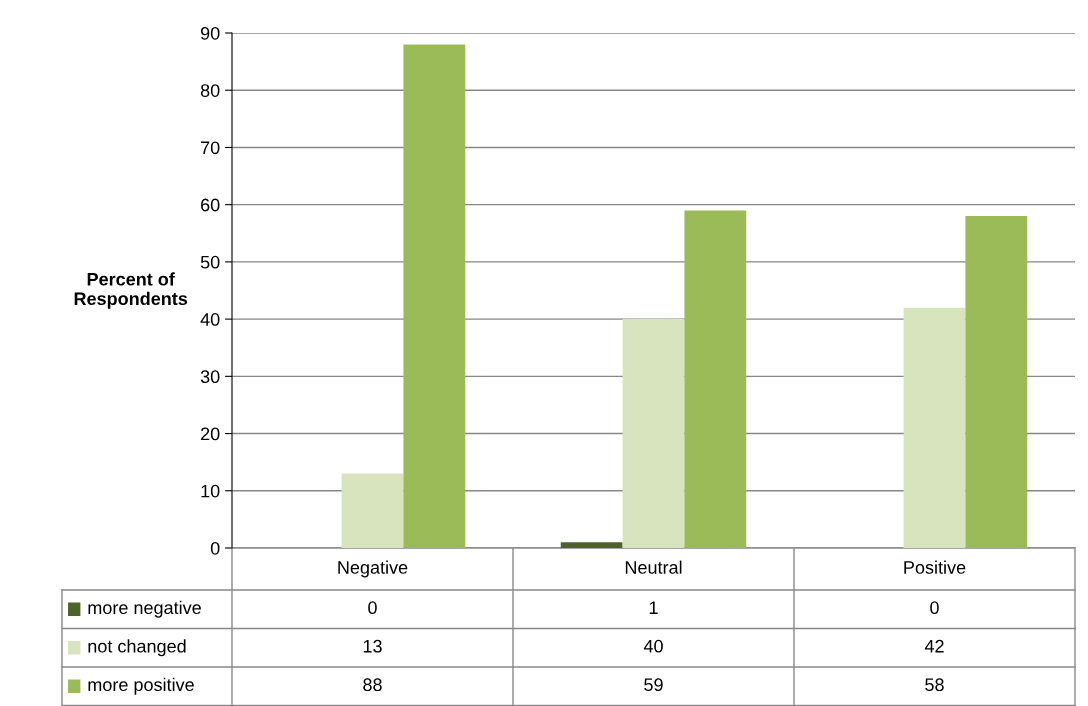 The height and width of the screenshot is (706, 1088). Describe the element at coordinates (215, 548) in the screenshot. I see `y-tick-label: 0` at that location.